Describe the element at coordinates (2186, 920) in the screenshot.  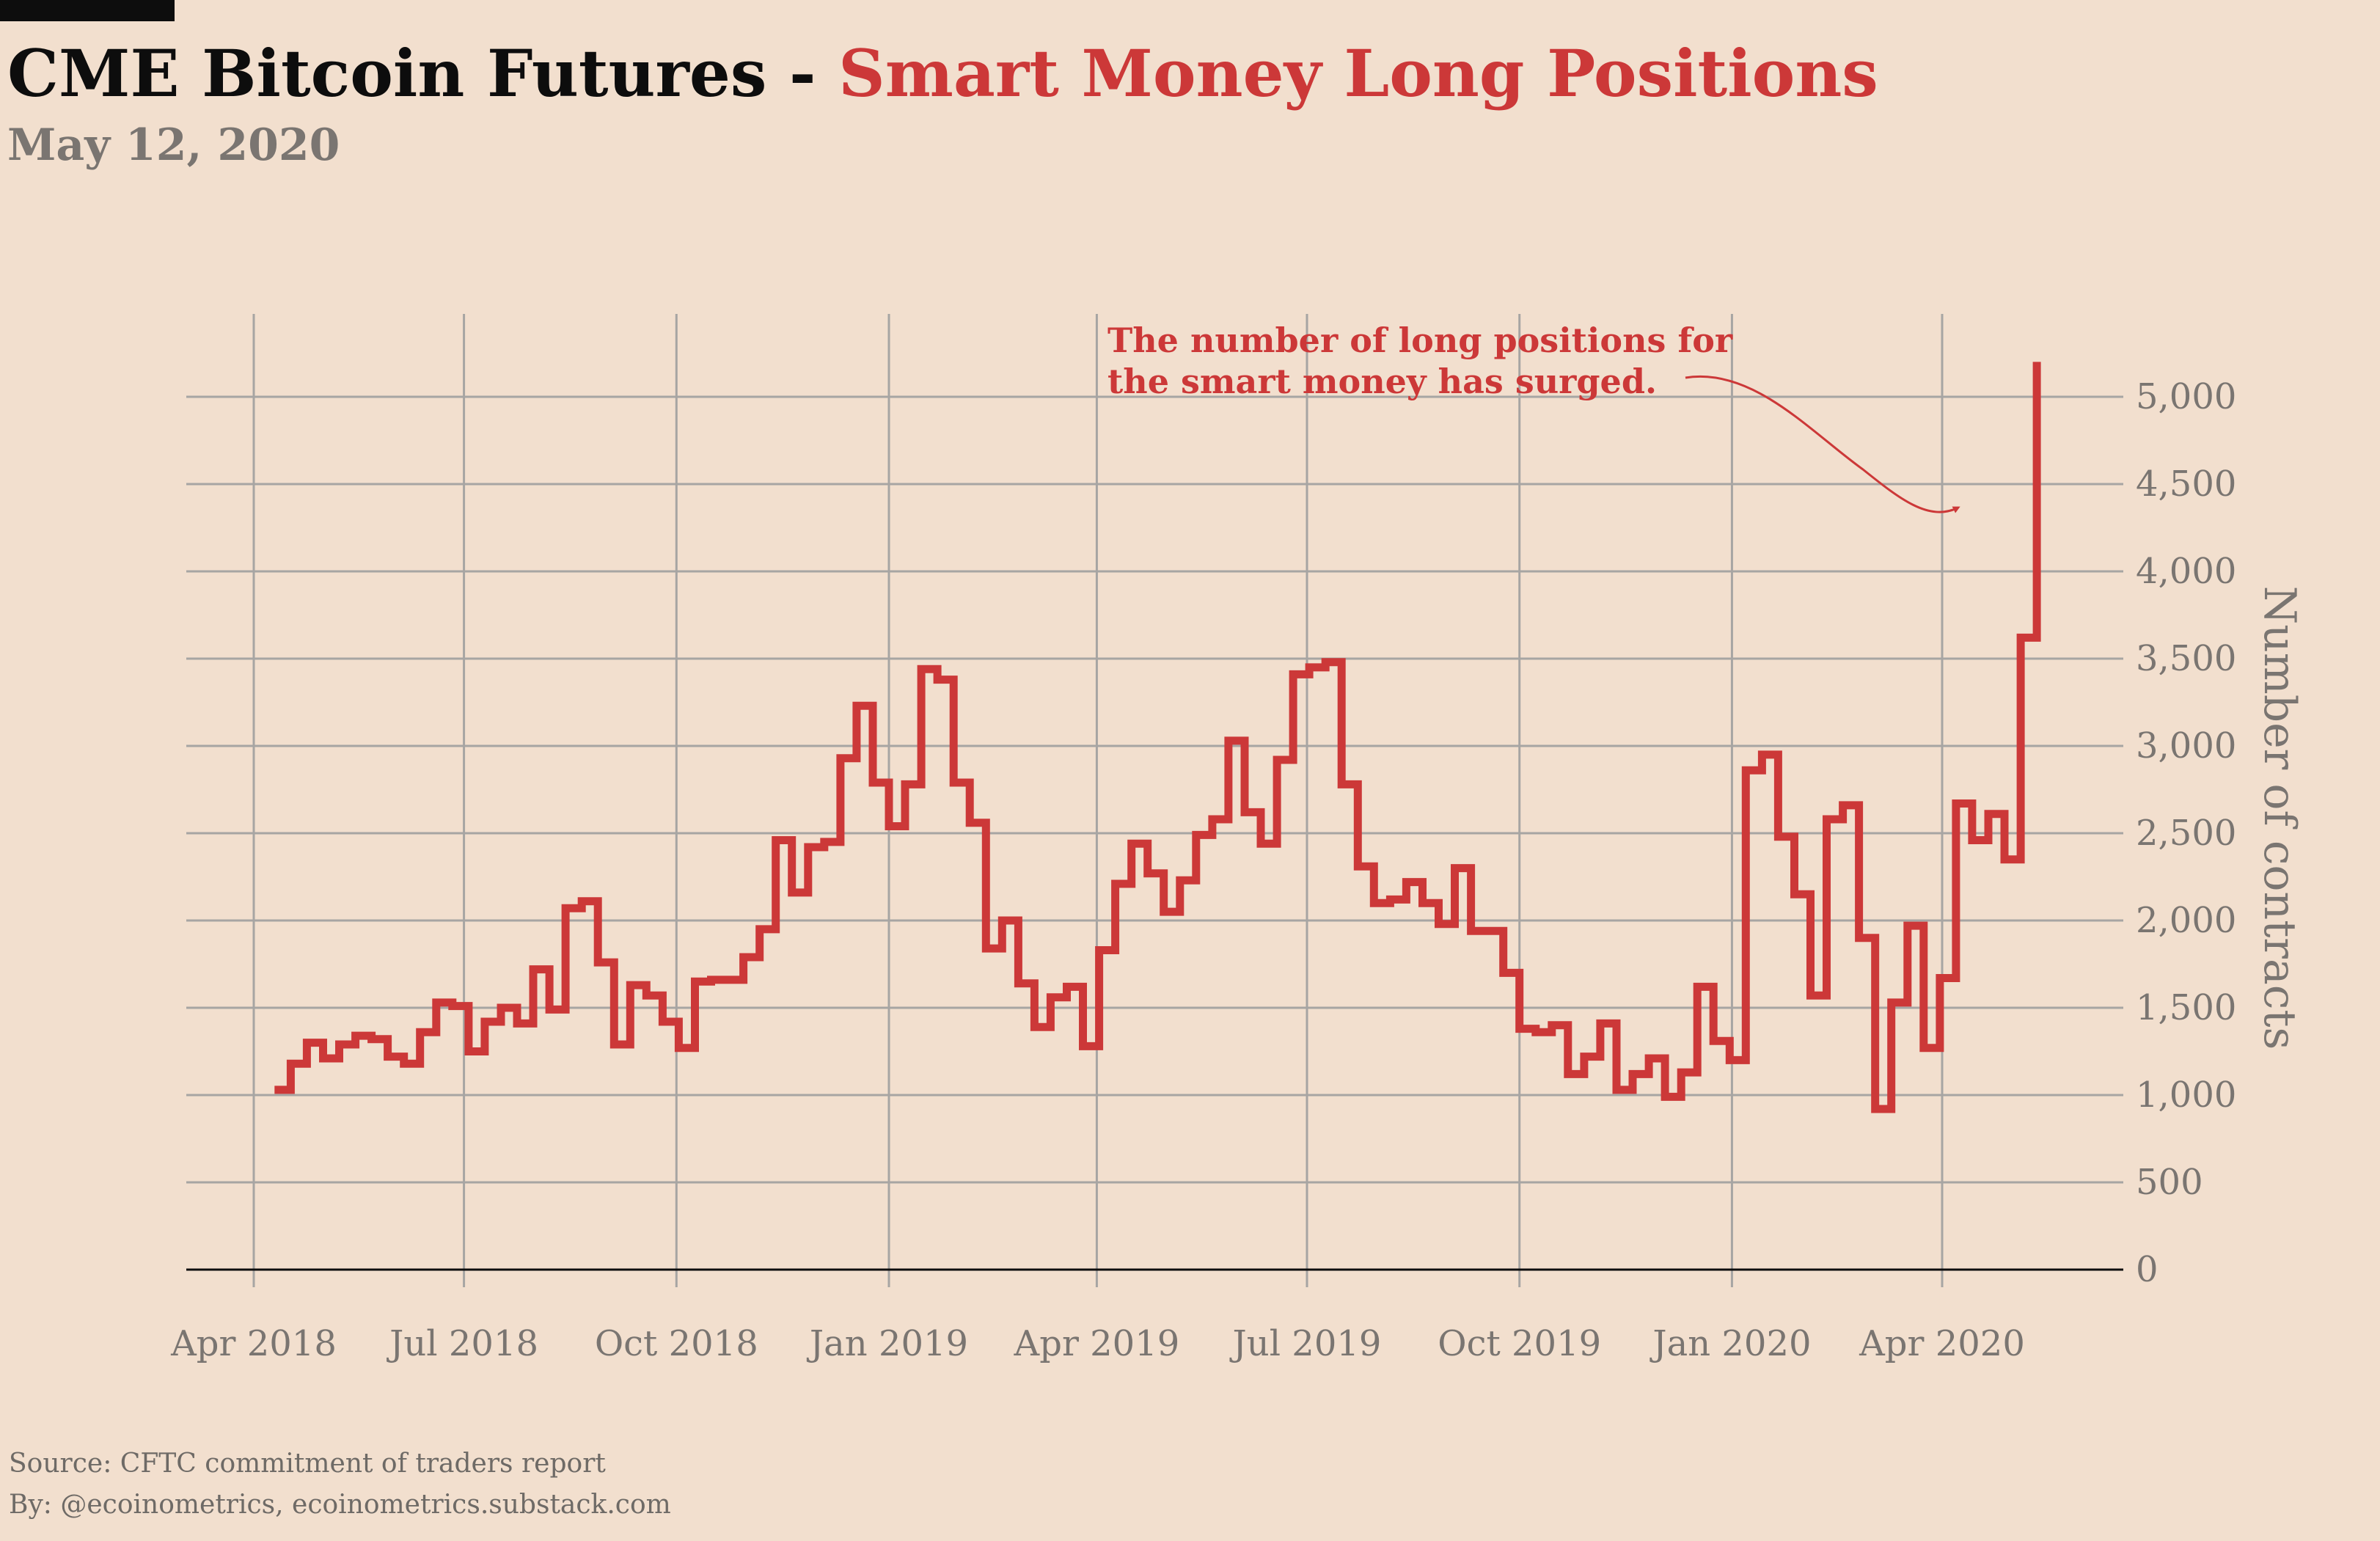
I see `y-tick-label: 2,000` at that location.